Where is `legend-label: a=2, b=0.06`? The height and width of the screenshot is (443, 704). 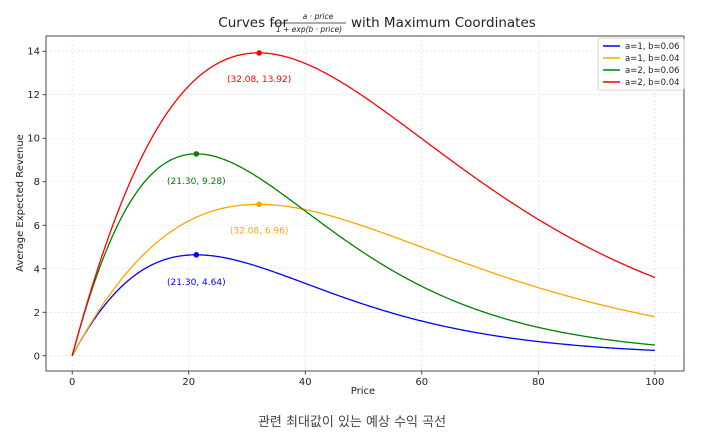
legend-label: a=2, b=0.06 is located at coordinates (652, 71).